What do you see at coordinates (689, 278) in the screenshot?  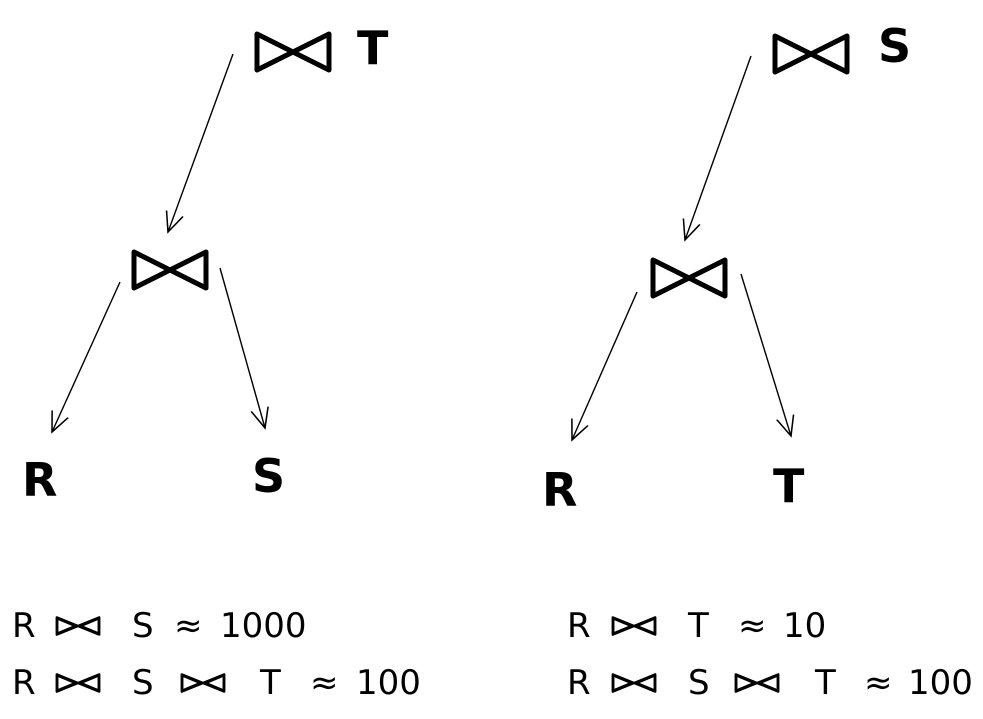 I see `right-mid-join-icon` at bounding box center [689, 278].